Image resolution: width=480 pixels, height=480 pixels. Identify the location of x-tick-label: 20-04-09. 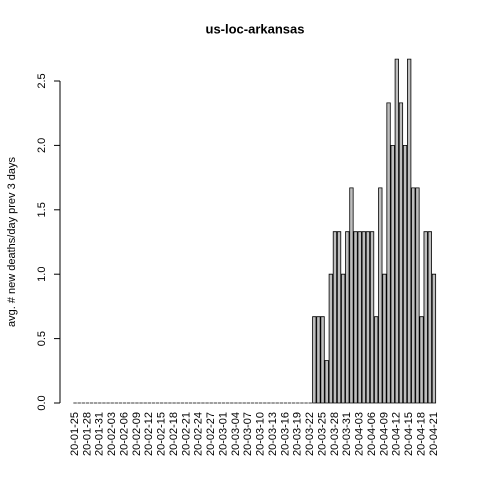
(384, 434).